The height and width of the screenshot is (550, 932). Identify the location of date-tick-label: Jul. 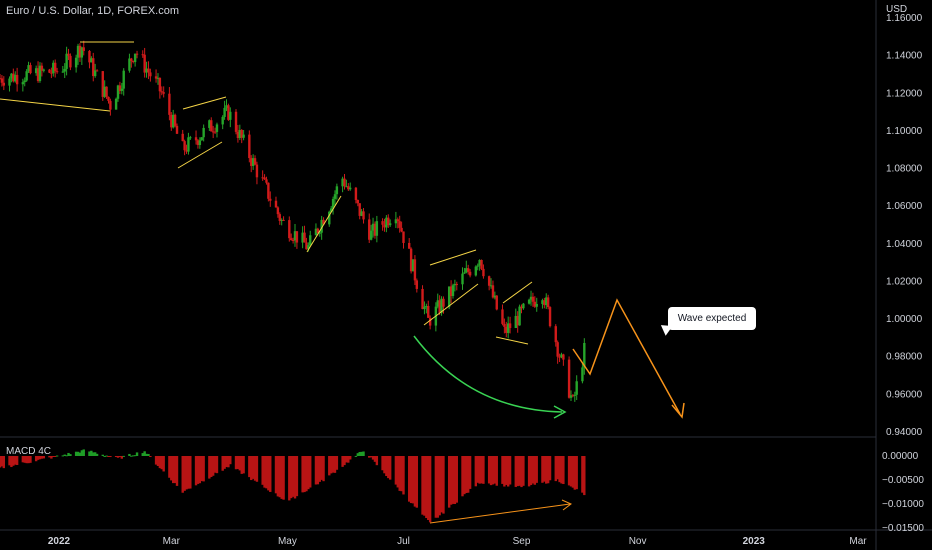
(403, 541).